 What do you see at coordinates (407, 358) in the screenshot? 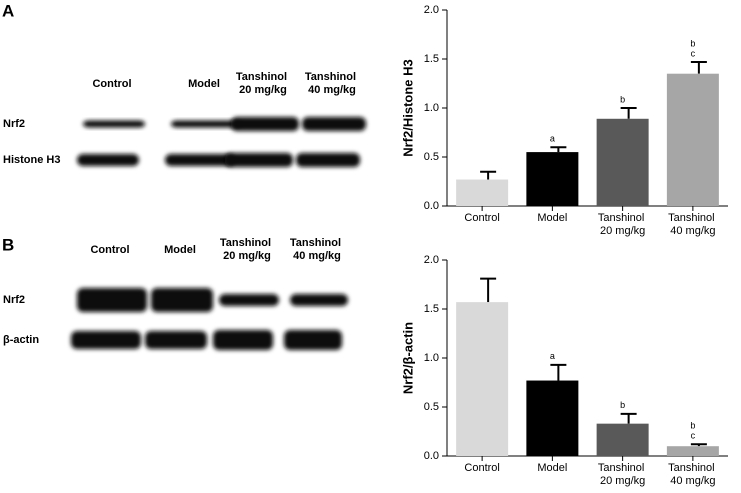
I see `y-axis-label: Nrf2/β-actin` at bounding box center [407, 358].